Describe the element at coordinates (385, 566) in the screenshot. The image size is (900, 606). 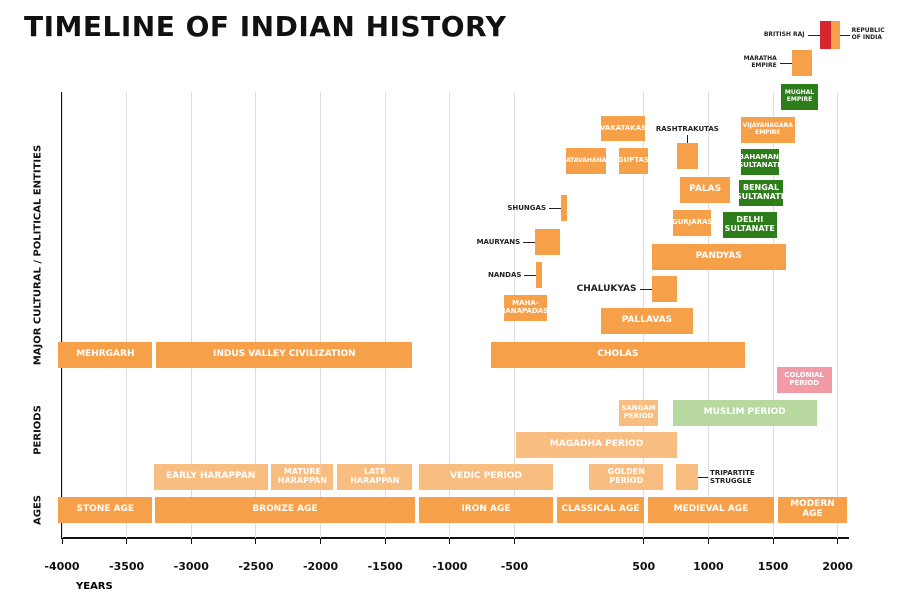
I see `x-tick-label: -1500` at that location.